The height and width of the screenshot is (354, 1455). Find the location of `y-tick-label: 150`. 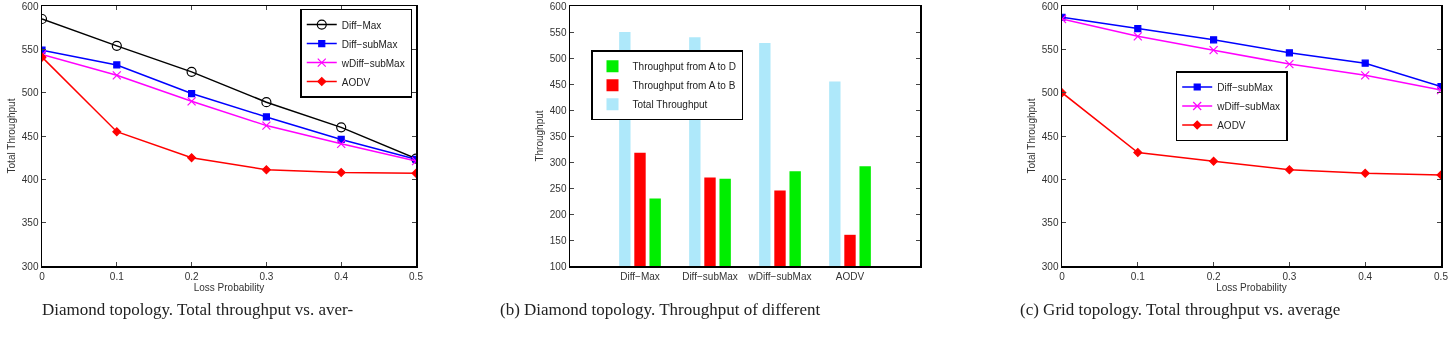

y-tick-label: 150 is located at coordinates (558, 240).